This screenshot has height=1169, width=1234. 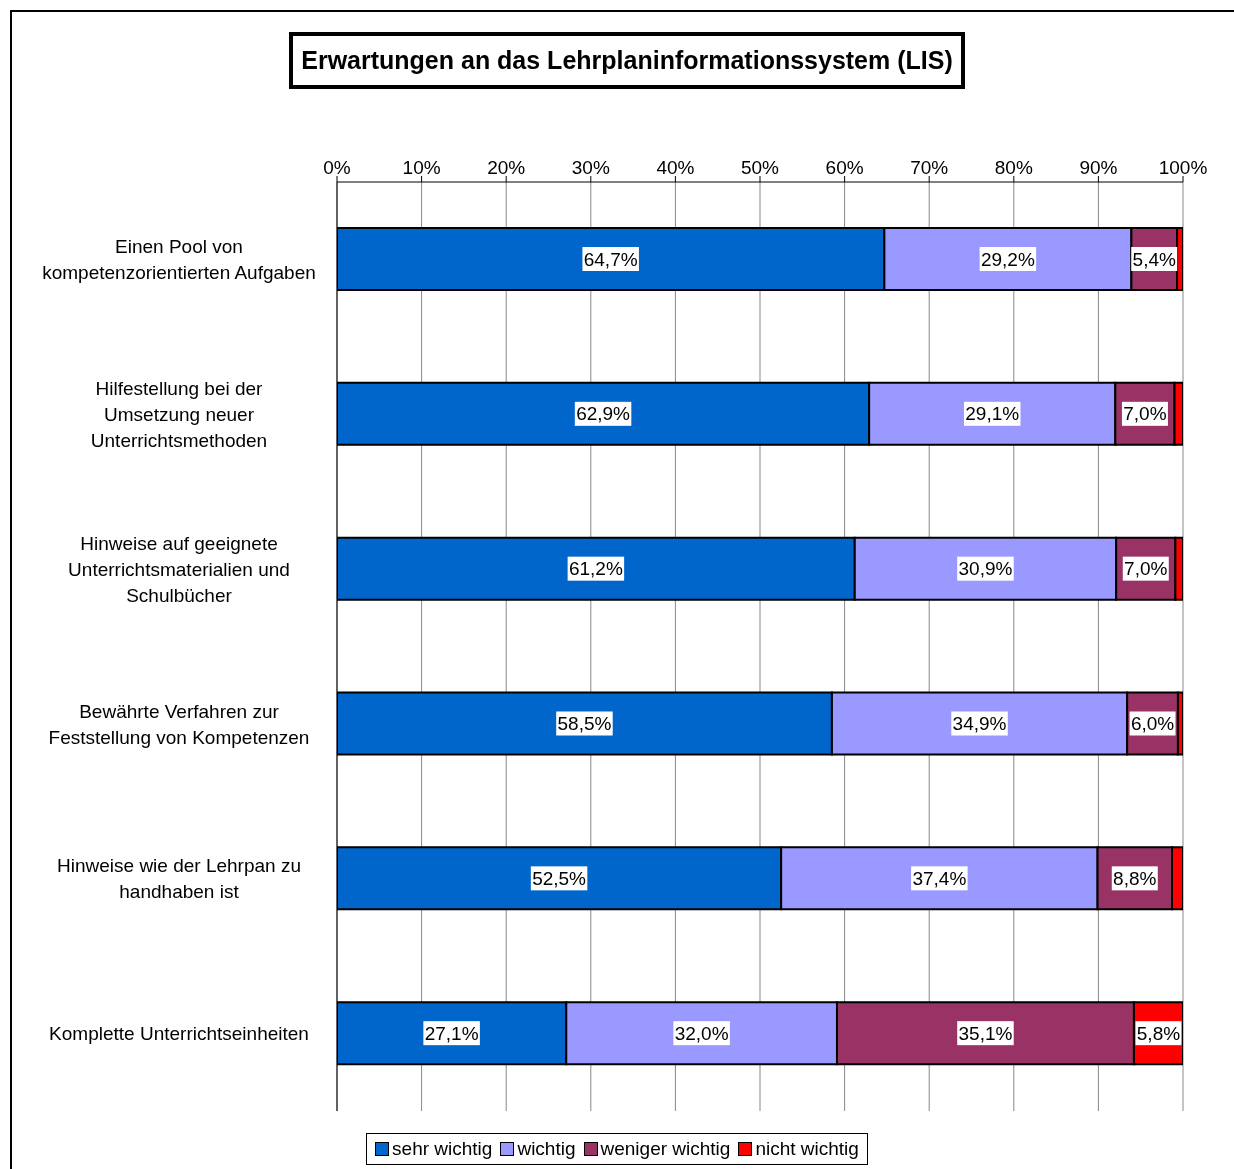 What do you see at coordinates (1183, 167) in the screenshot?
I see `x-tick-label: 100%` at bounding box center [1183, 167].